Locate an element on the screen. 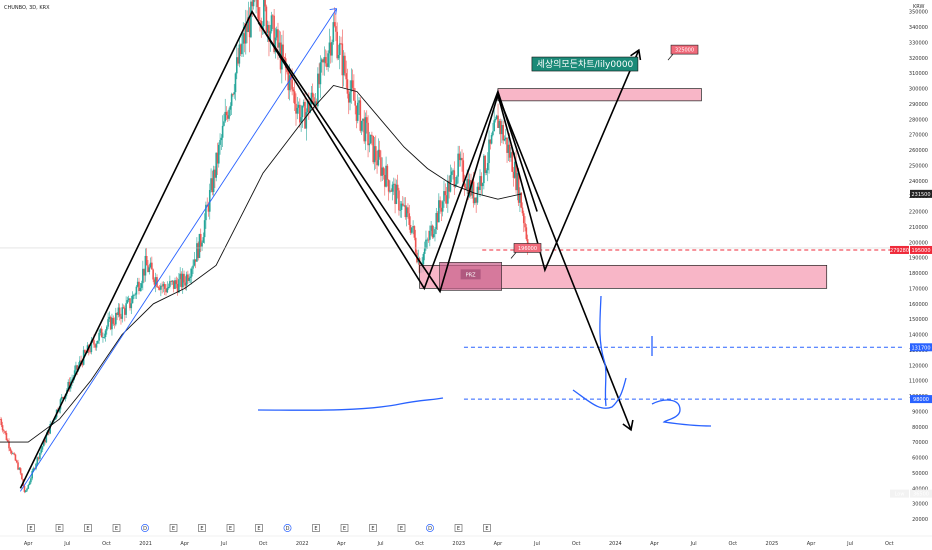  price-tags: 325000 196000 is located at coordinates (604, 151).